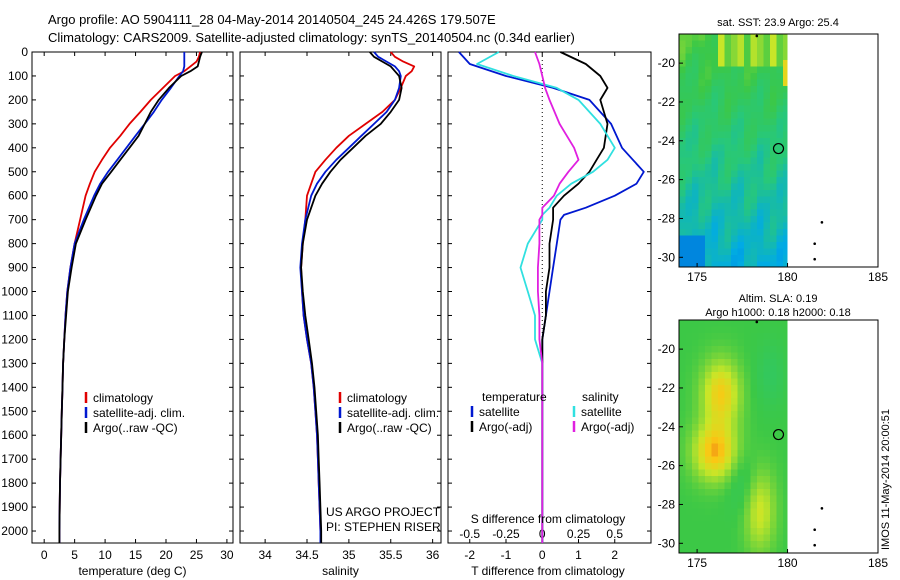 This screenshot has height=580, width=900. Describe the element at coordinates (349, 555) in the screenshot. I see `x-tick-label: 35` at that location.